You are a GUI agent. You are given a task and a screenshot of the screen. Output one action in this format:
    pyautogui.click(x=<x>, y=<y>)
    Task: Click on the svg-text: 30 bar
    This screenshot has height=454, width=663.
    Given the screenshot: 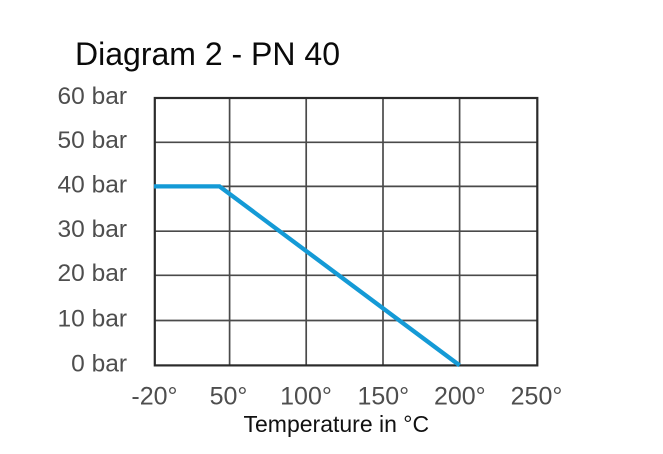 What is the action you would take?
    pyautogui.click(x=92, y=229)
    